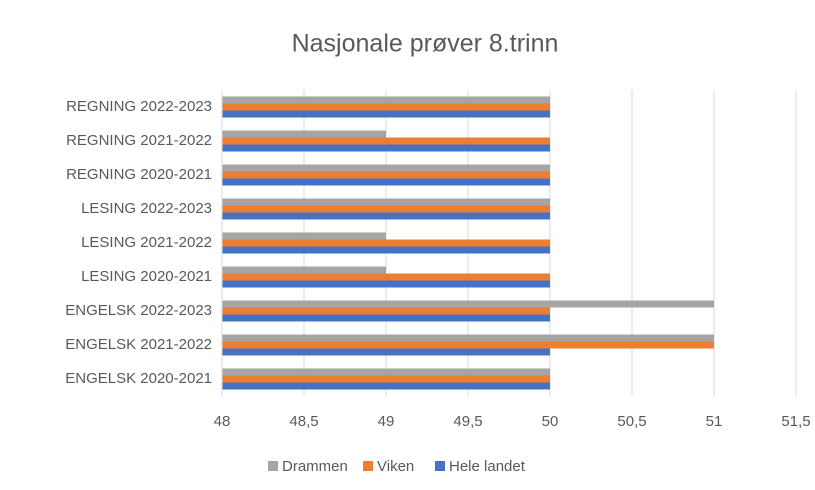  I want to click on y-tick-label: LESING 2020-2021, so click(146, 276).